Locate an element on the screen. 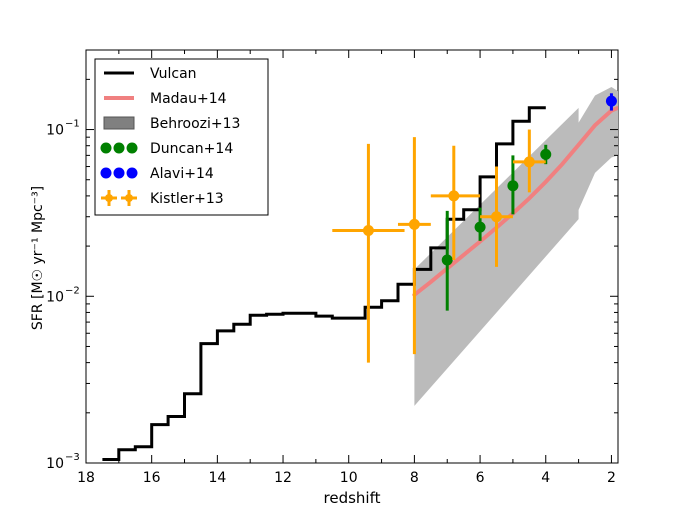 This screenshot has height=515, width=687. y-tick-exponent: −2 is located at coordinates (72, 290).